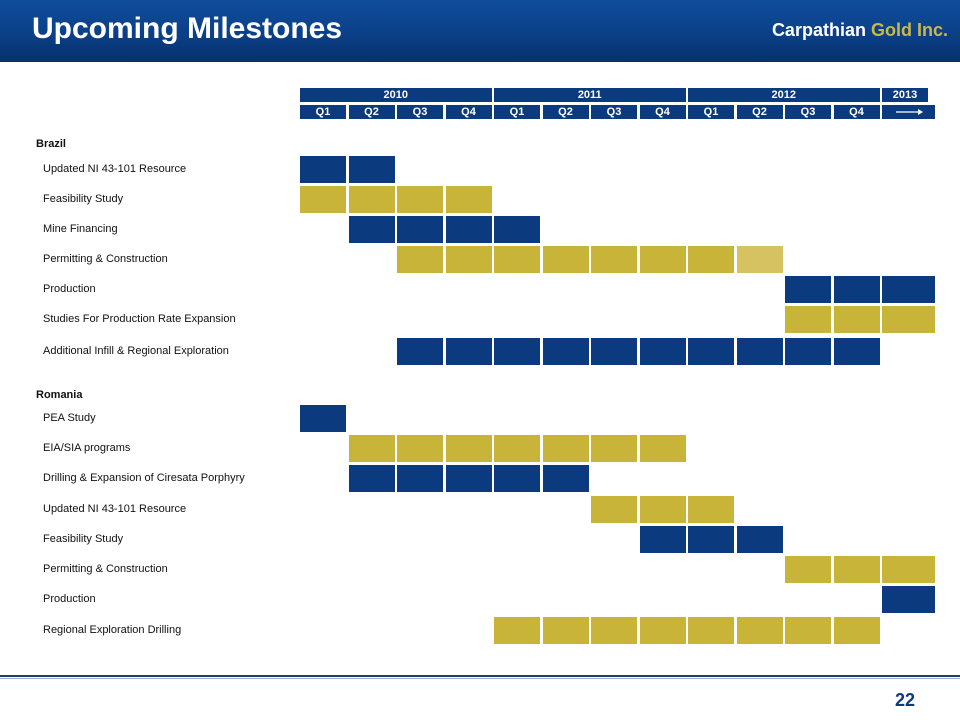  I want to click on brand-name-part1: Carpathian, so click(818, 30).